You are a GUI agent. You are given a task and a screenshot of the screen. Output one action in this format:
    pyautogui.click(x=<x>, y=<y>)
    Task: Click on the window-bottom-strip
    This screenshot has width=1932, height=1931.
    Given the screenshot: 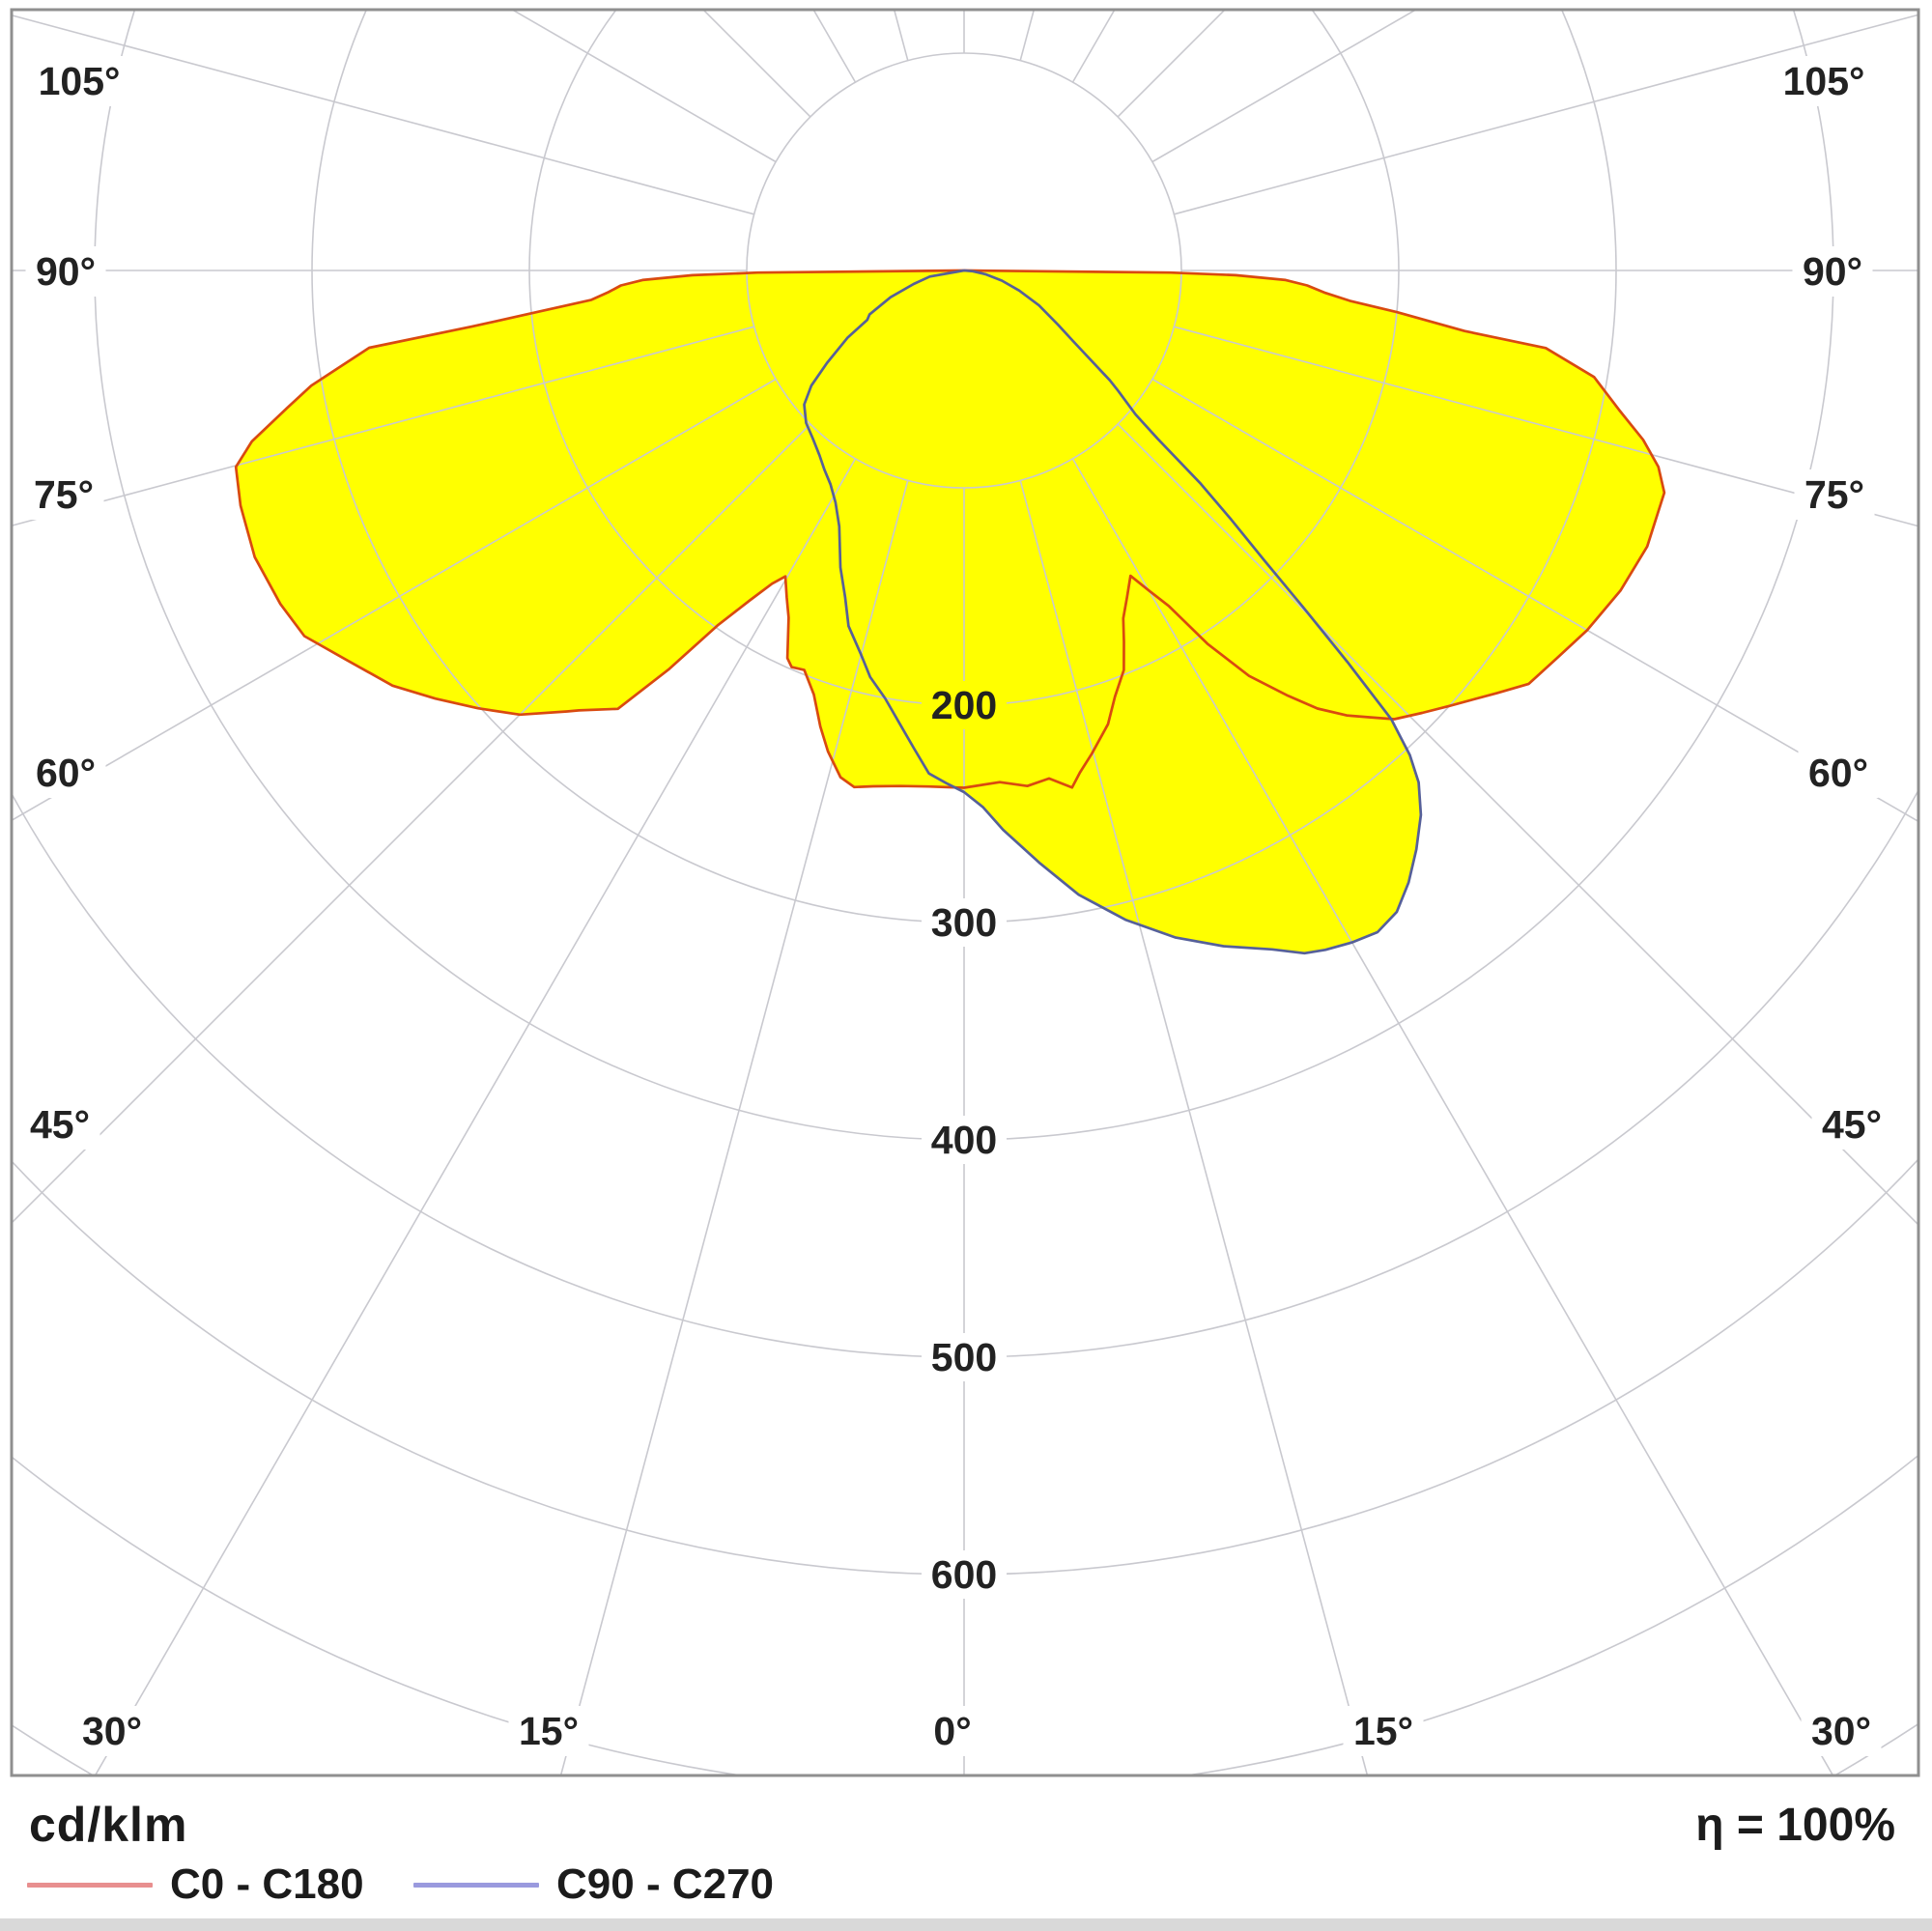 What is the action you would take?
    pyautogui.click(x=966, y=1924)
    